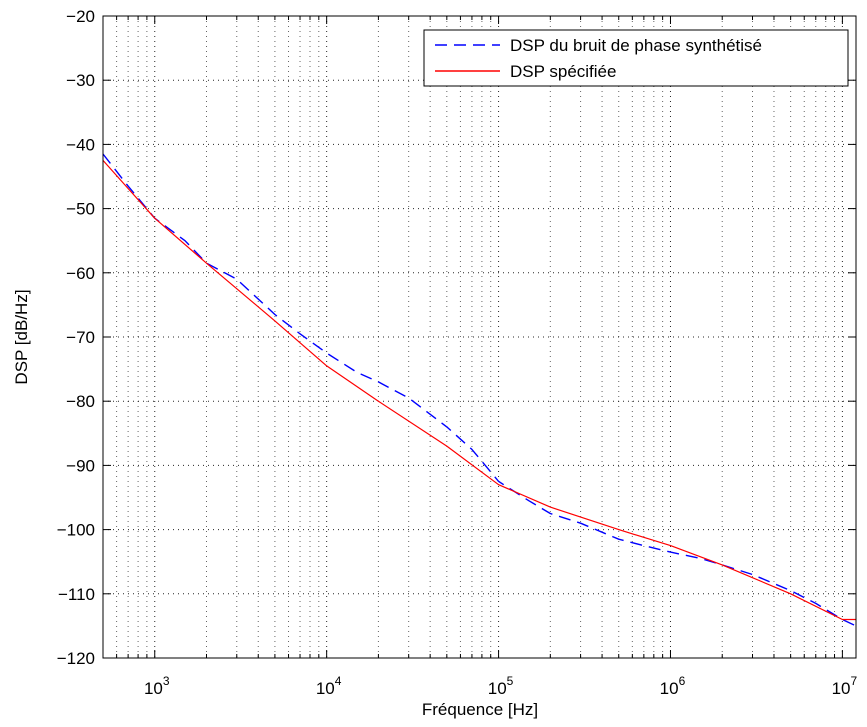  I want to click on y-tick-labels: −120 −110 −100 −90 −80 −70 −60 −50 −40 −30 −20, so click(76, 337).